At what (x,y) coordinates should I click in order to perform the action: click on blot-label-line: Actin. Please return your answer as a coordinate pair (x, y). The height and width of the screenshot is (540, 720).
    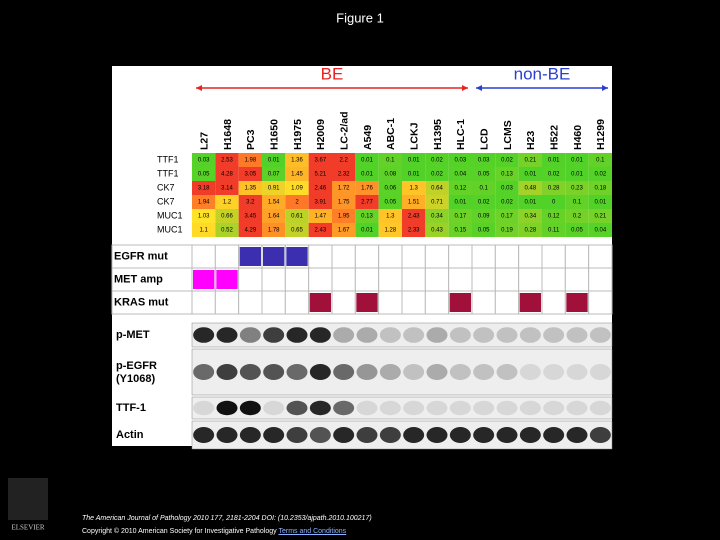
    Looking at the image, I should click on (130, 435).